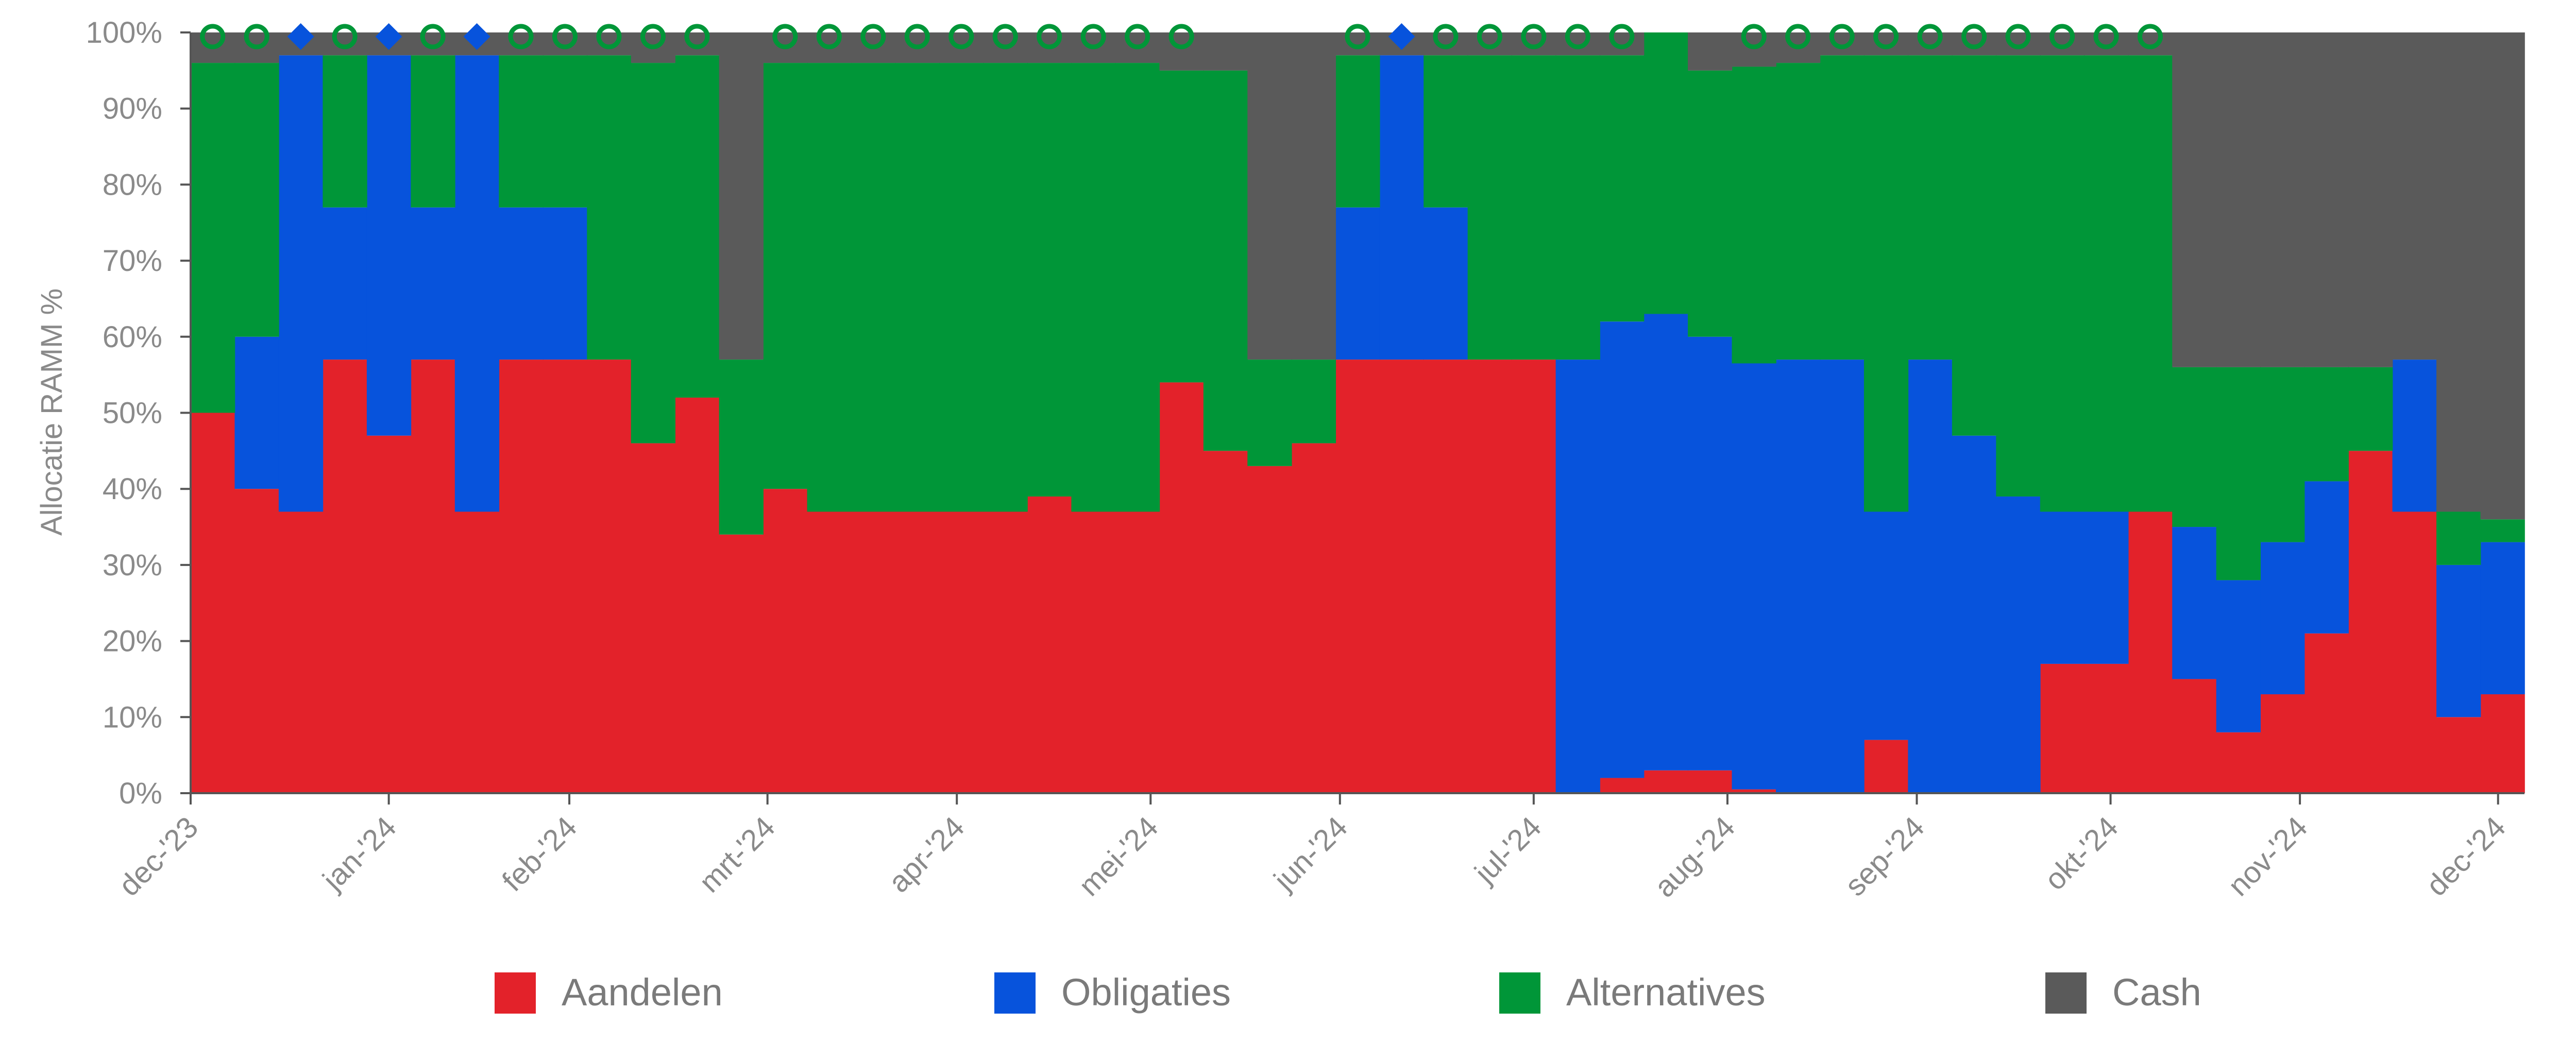 Image resolution: width=2576 pixels, height=1061 pixels. What do you see at coordinates (132, 414) in the screenshot?
I see `y-tick-label: 50%` at bounding box center [132, 414].